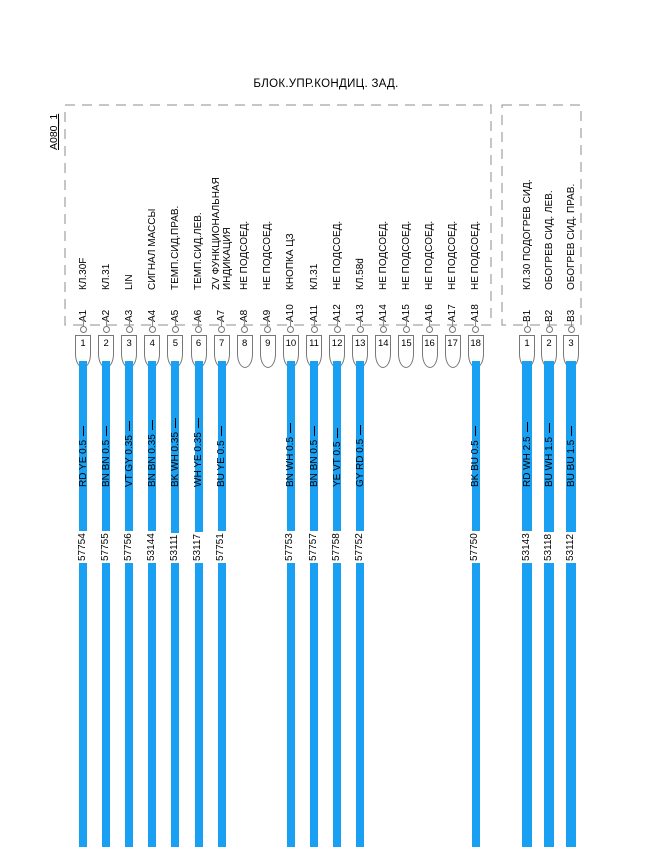 The width and height of the screenshot is (652, 847). Describe the element at coordinates (83, 456) in the screenshot. I see `wire-color-label: RD YE 0.5` at that location.